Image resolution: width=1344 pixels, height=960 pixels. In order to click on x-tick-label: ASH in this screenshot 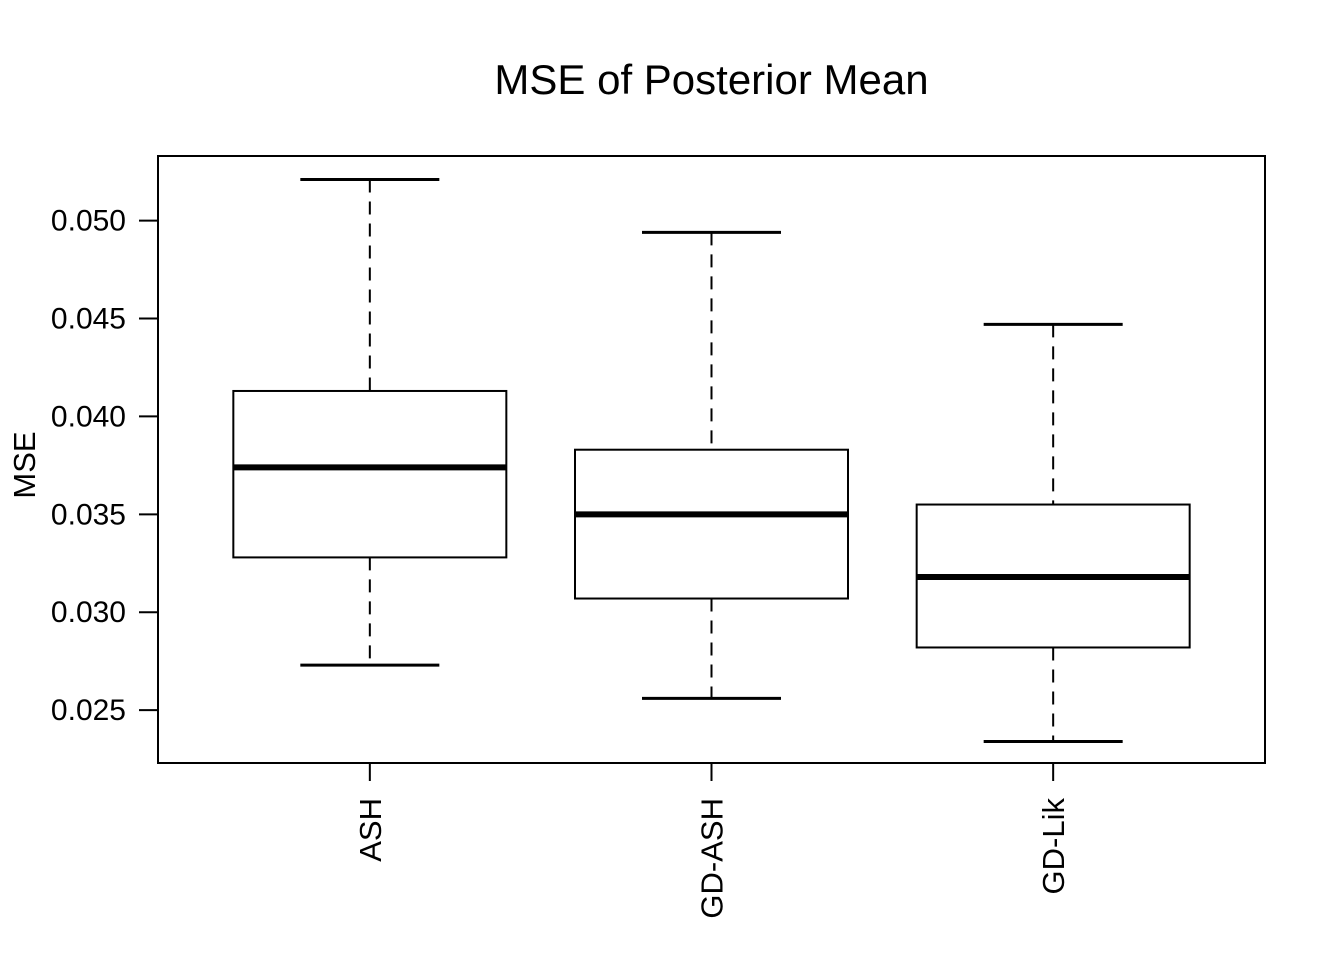, I will do `click(370, 830)`.